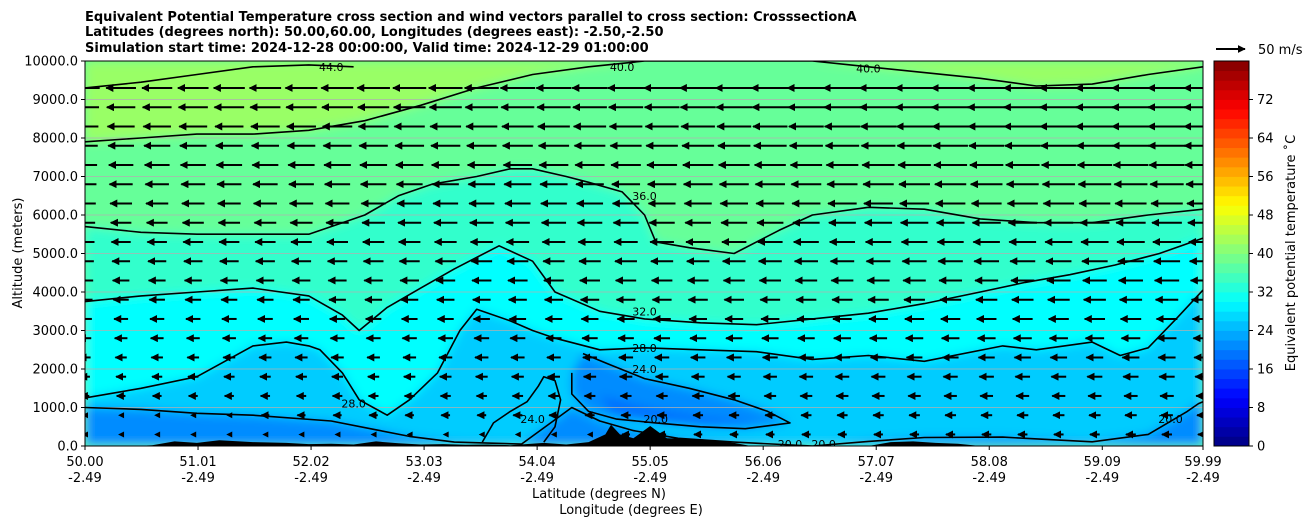 This screenshot has height=526, width=1308. Describe the element at coordinates (18, 253) in the screenshot. I see `y-axis-label: Altitude (meters)` at that location.